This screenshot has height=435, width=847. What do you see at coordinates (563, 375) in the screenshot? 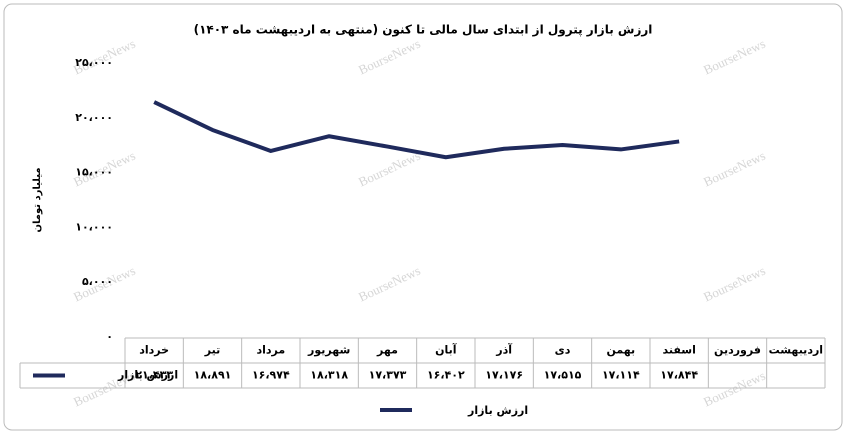
I see `data-table-value: ۱۷،۵۱۵` at bounding box center [563, 375].